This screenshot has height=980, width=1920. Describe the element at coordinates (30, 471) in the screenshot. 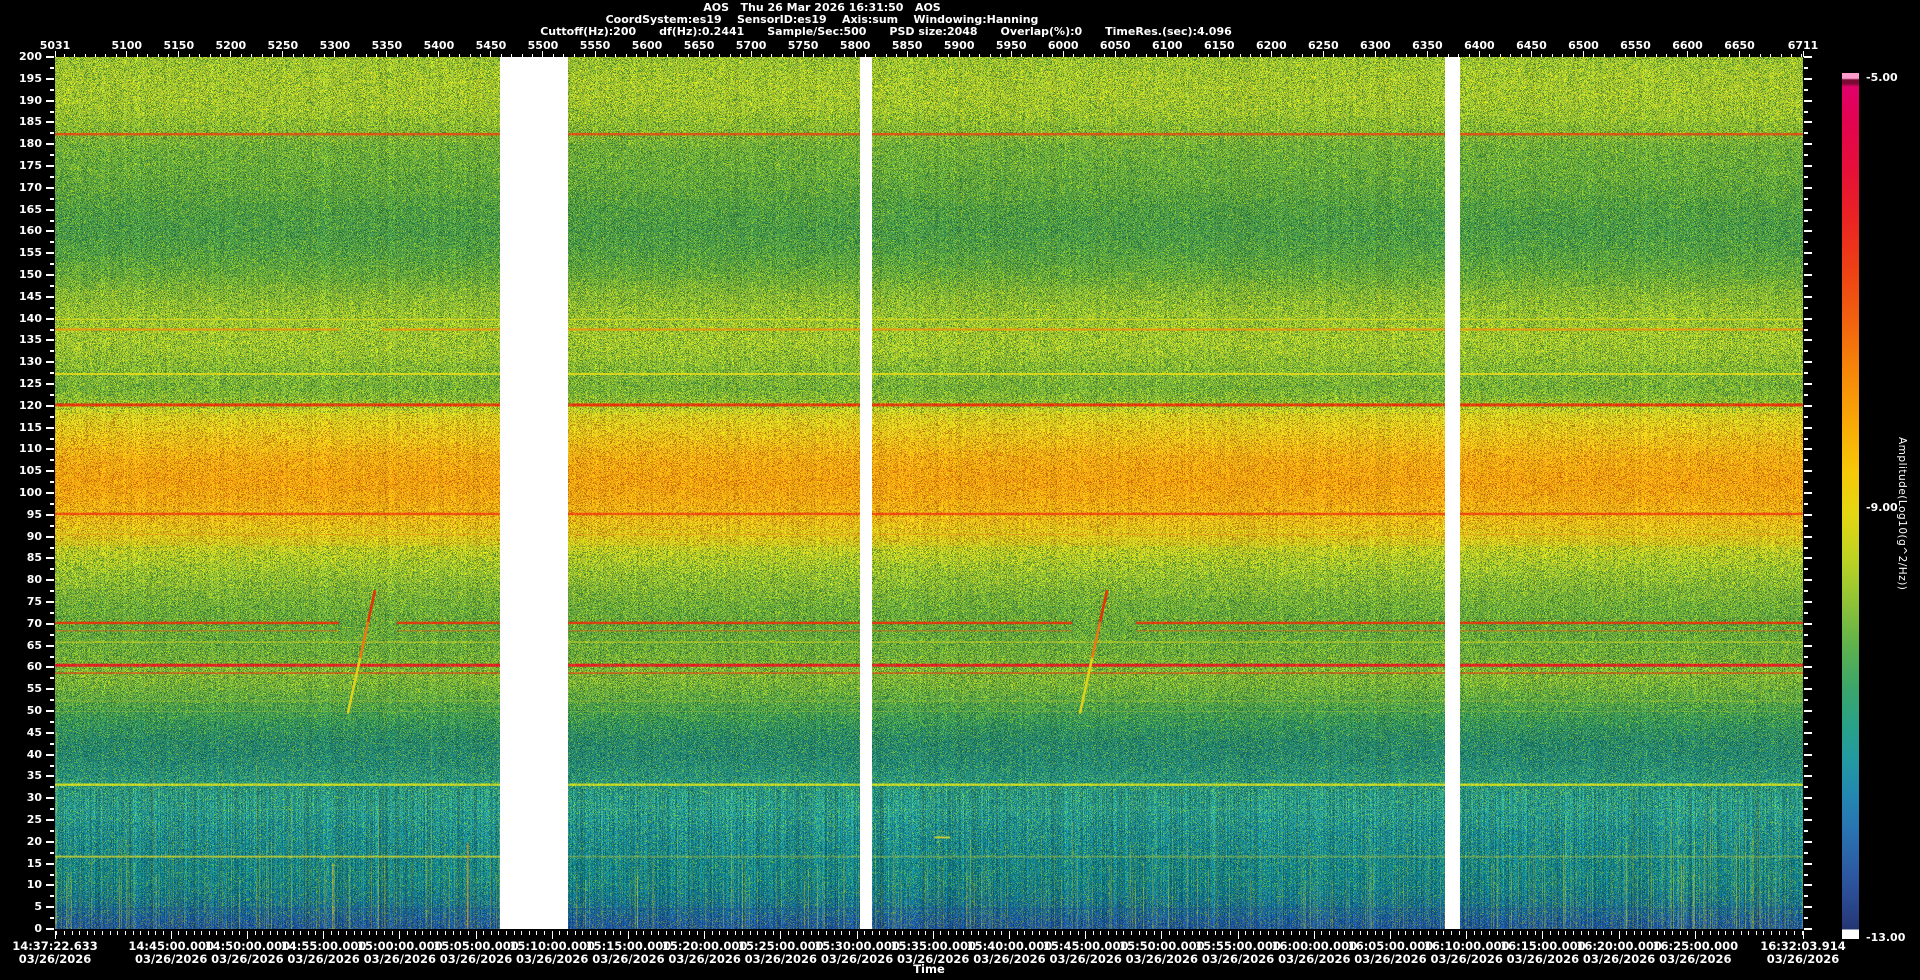

I see `freq-axis-label: 105` at that location.